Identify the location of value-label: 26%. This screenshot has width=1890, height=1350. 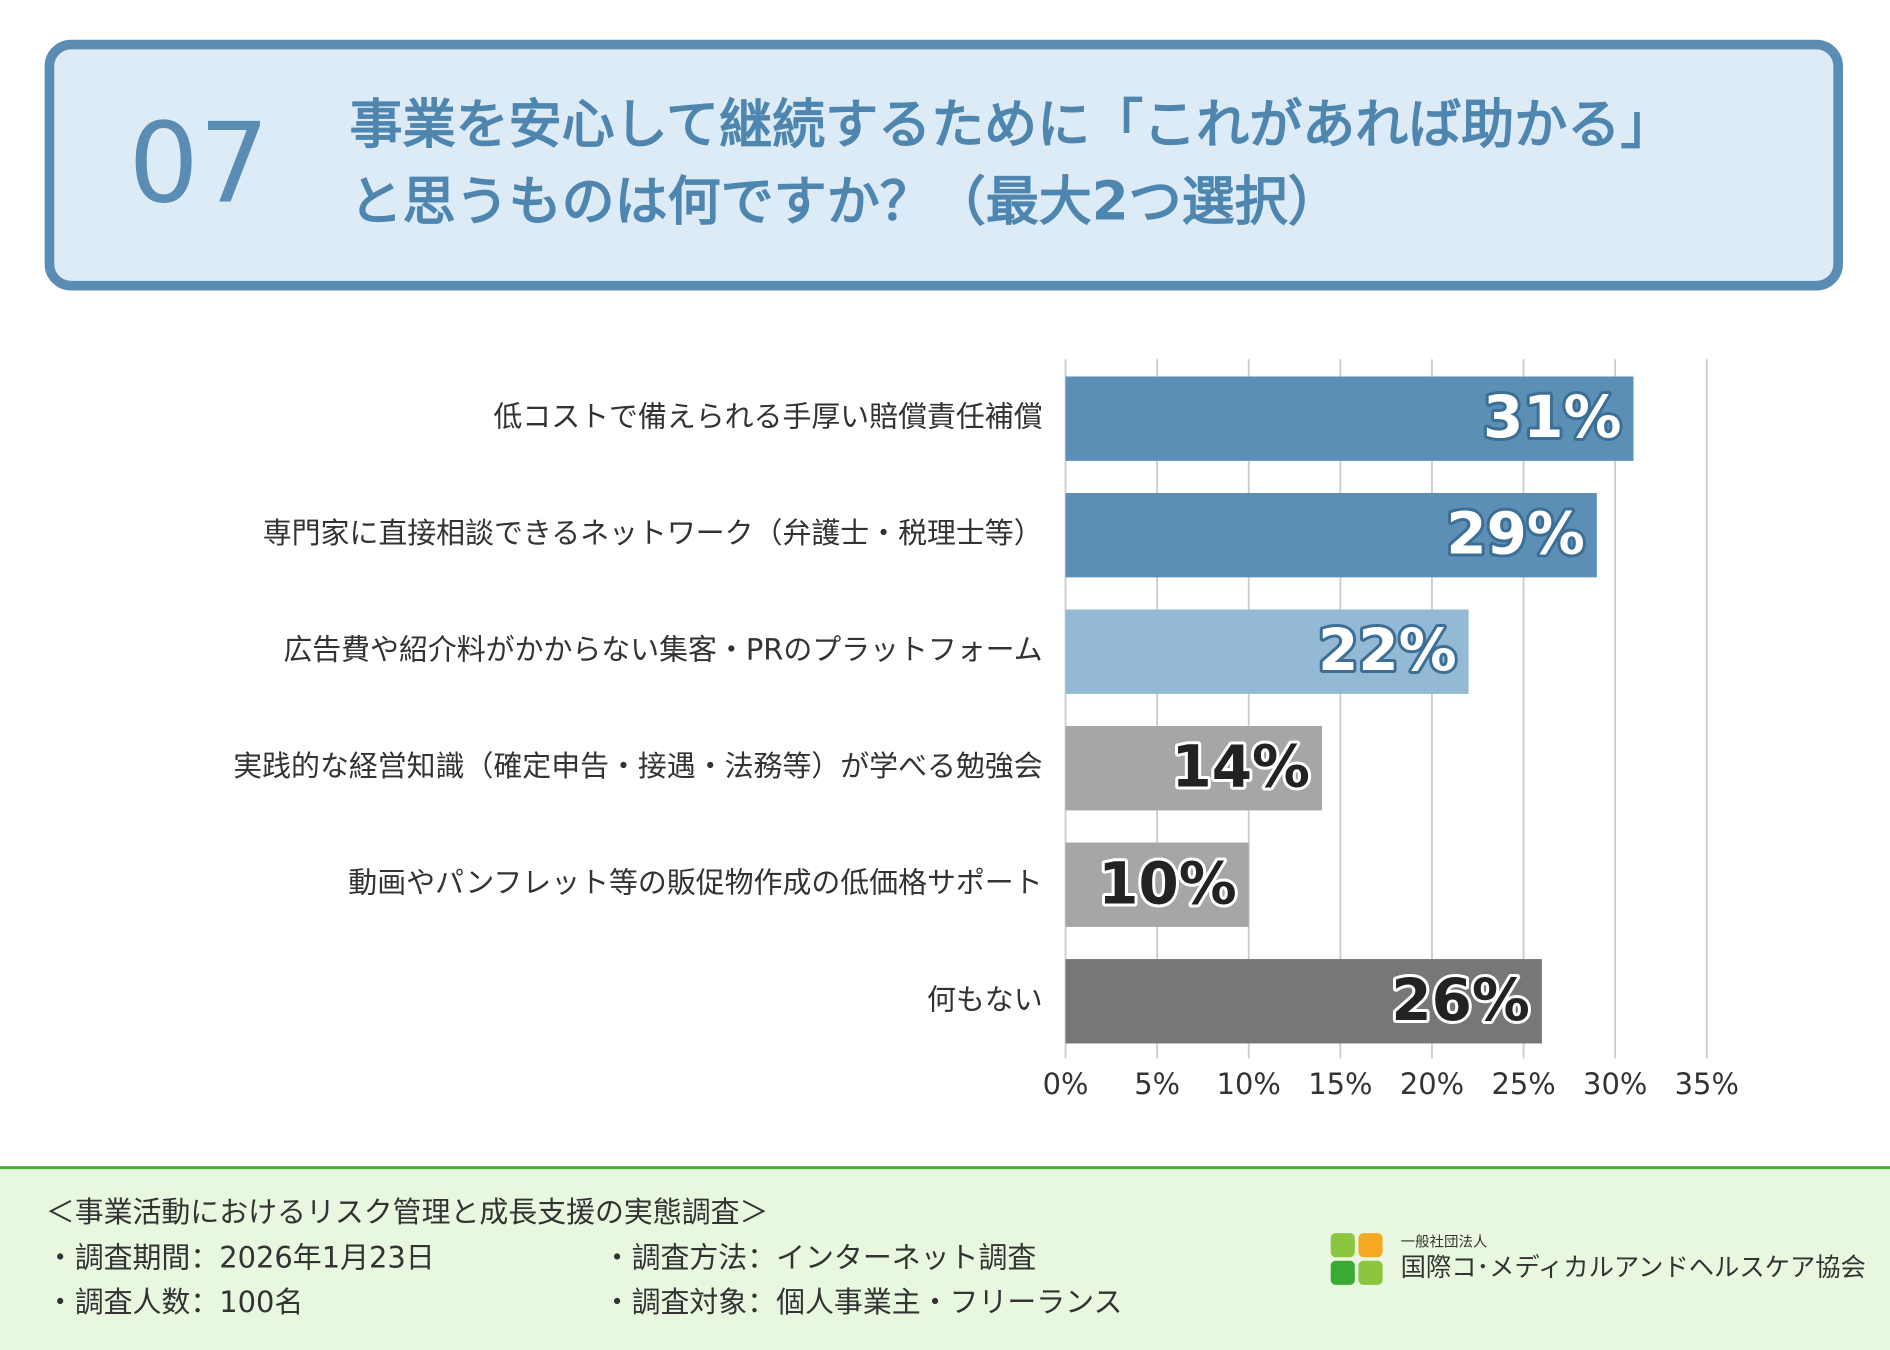
(1460, 1000).